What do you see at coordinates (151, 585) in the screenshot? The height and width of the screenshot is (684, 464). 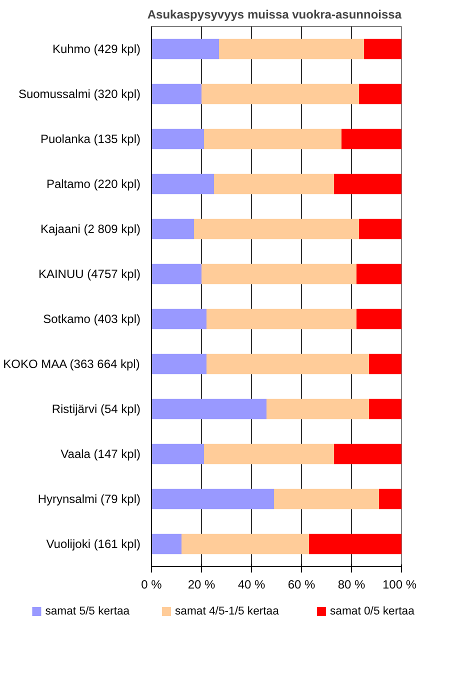 I see `x-tick-label: 0 %` at bounding box center [151, 585].